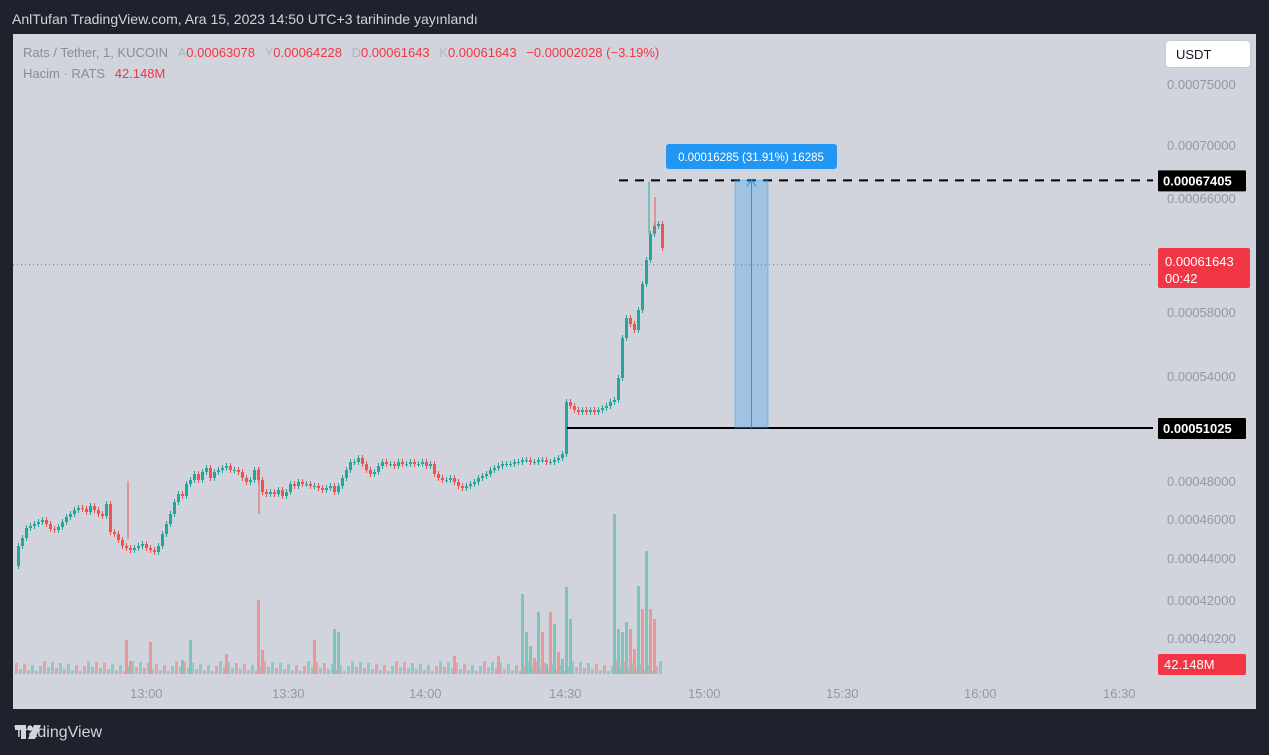 Image resolution: width=1269 pixels, height=755 pixels. I want to click on symbol-name: Rats / Tether, 1, KUCOIN, so click(95, 52).